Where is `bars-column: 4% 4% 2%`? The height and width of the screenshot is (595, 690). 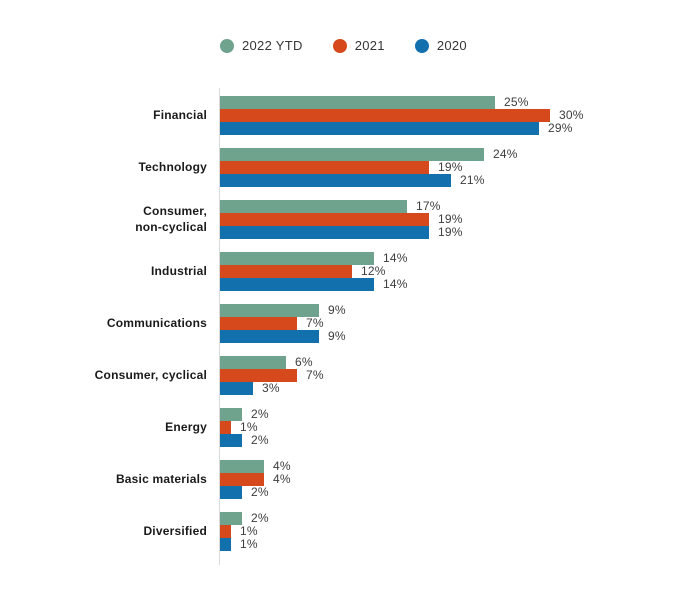 bars-column: 4% 4% 2% is located at coordinates (249, 479).